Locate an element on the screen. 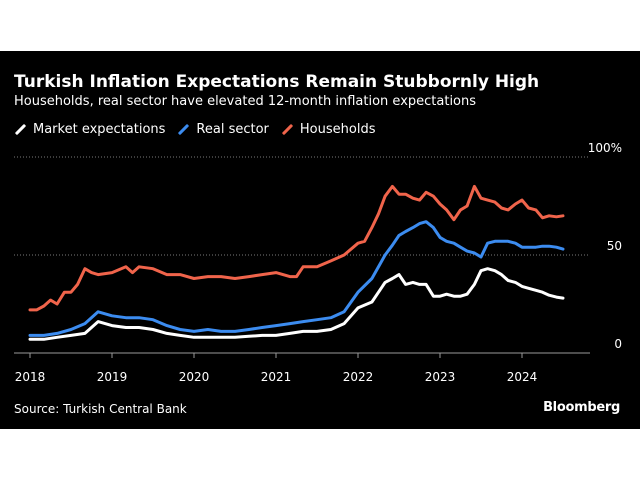  legend-item-households: Households is located at coordinates (328, 129).